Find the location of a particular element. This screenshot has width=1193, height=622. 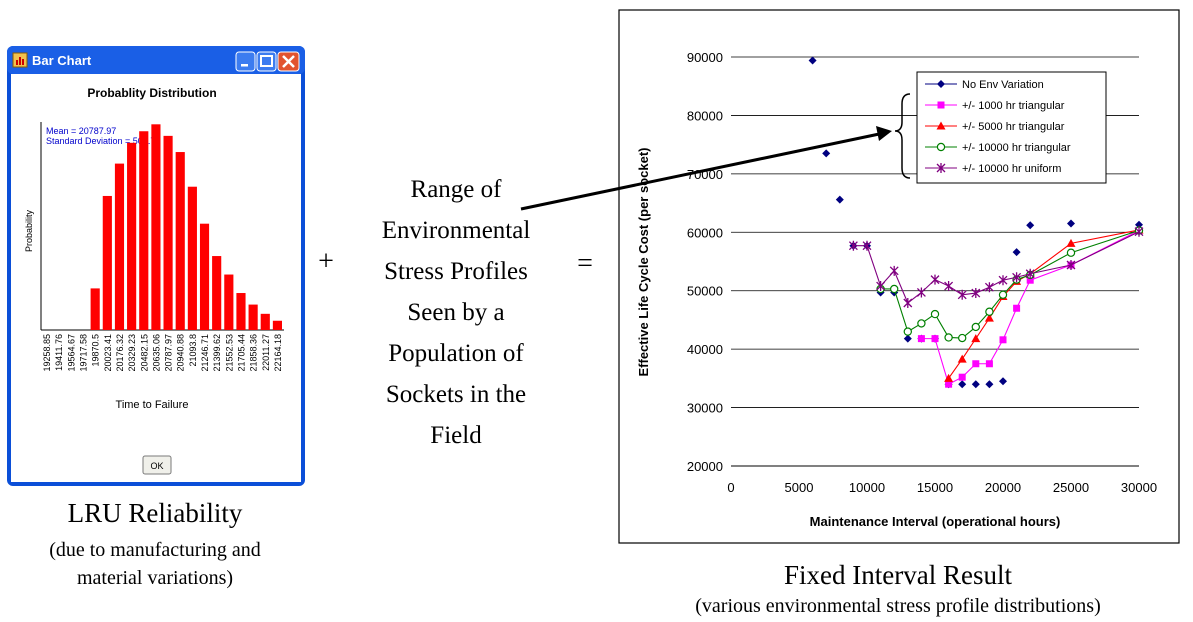

bar-chart-ylabel: Probability is located at coordinates (29, 230).